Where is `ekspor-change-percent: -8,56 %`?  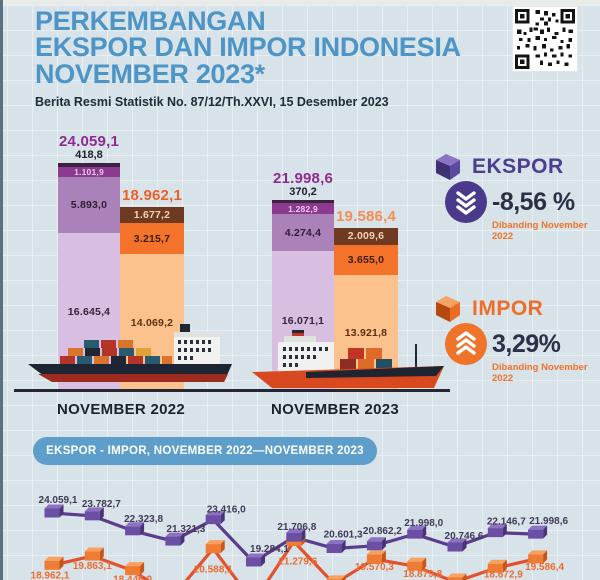
ekspor-change-percent: -8,56 % is located at coordinates (533, 201).